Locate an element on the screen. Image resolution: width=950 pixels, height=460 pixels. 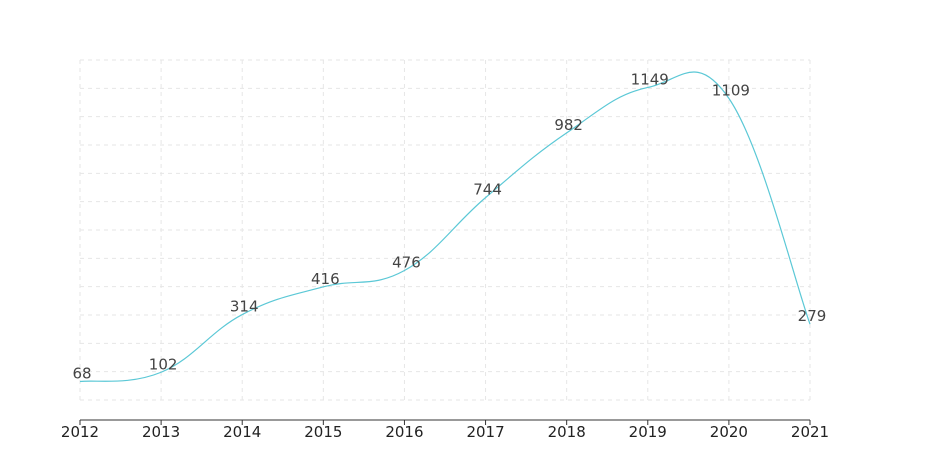
x-tick-label: 2016 is located at coordinates (404, 432).